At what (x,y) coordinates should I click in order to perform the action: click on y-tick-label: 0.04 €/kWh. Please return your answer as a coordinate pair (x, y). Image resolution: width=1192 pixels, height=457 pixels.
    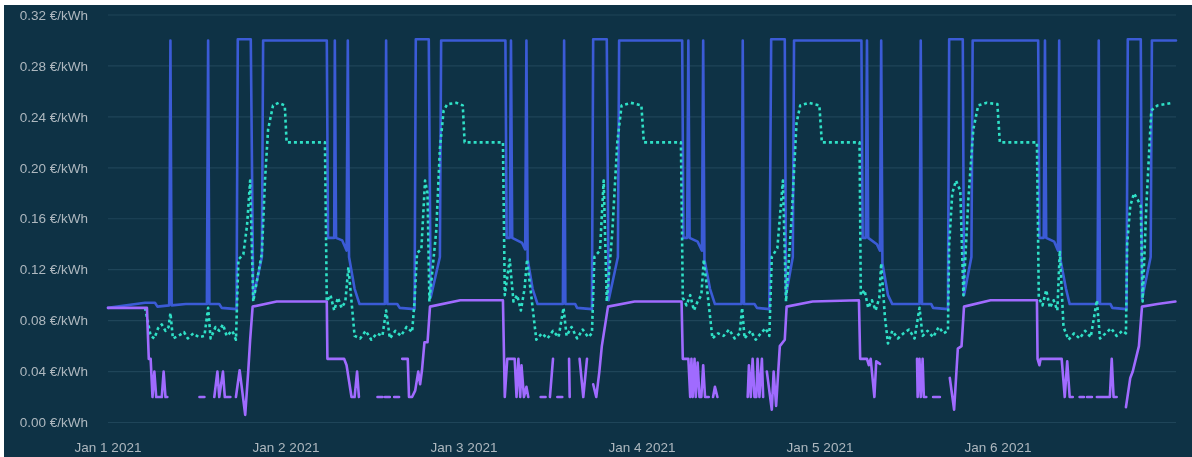
    Looking at the image, I should click on (53, 372).